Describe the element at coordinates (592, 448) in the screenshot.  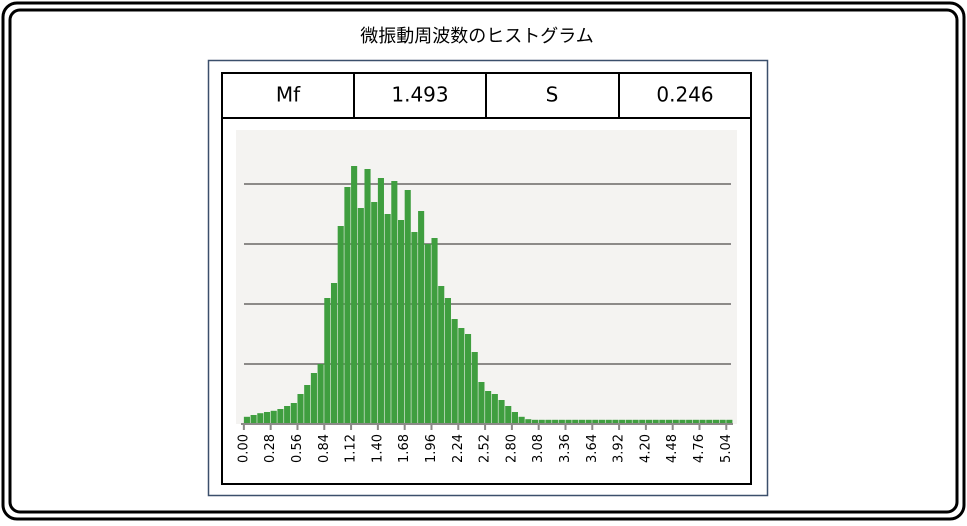
I see `x-tick-label: 3.64` at that location.